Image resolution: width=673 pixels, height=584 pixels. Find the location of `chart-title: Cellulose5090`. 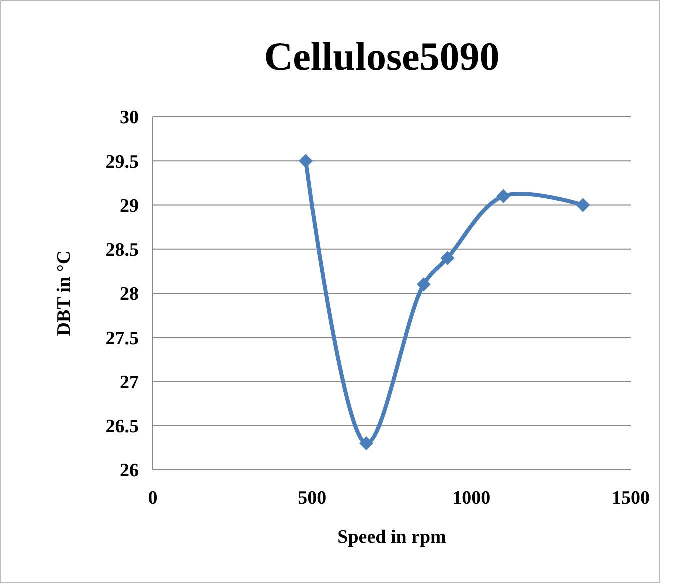

chart-title: Cellulose5090 is located at coordinates (382, 56).